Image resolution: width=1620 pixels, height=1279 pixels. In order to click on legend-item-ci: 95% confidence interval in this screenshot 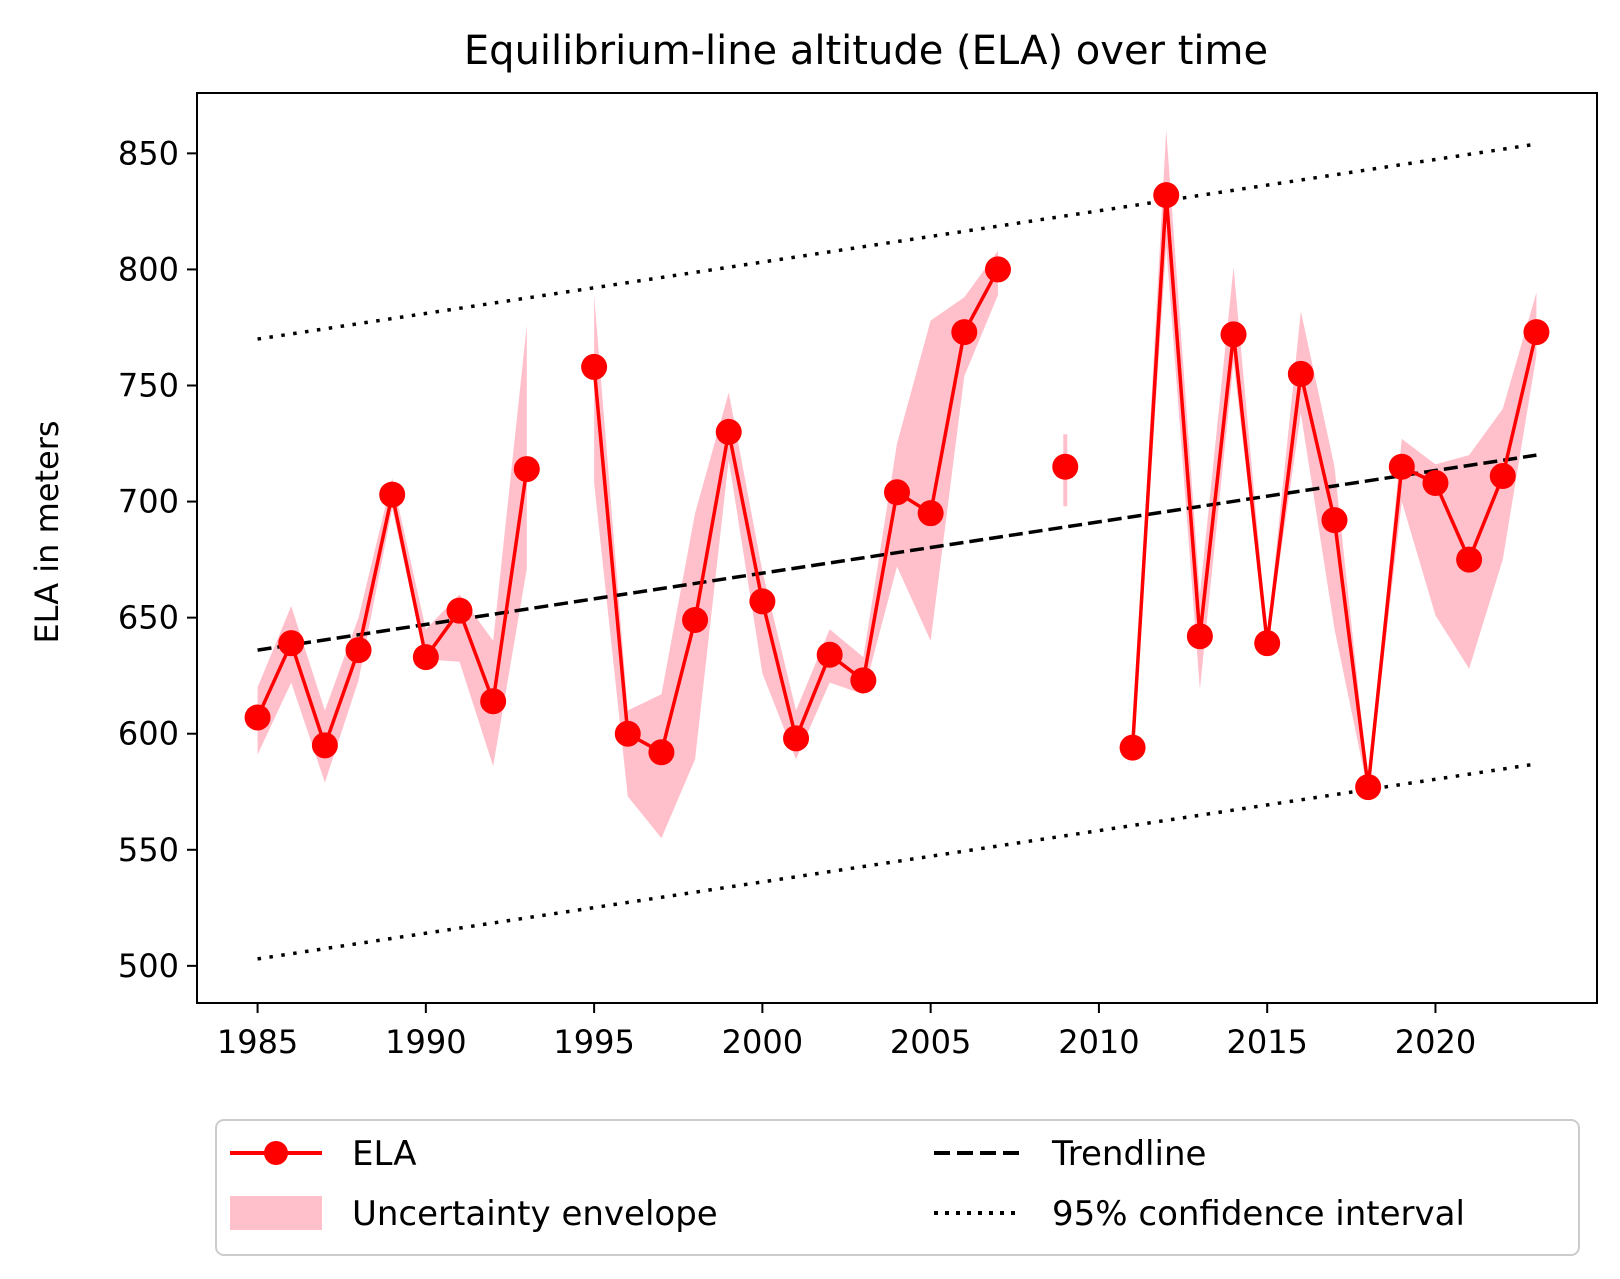, I will do `click(1199, 1214)`.